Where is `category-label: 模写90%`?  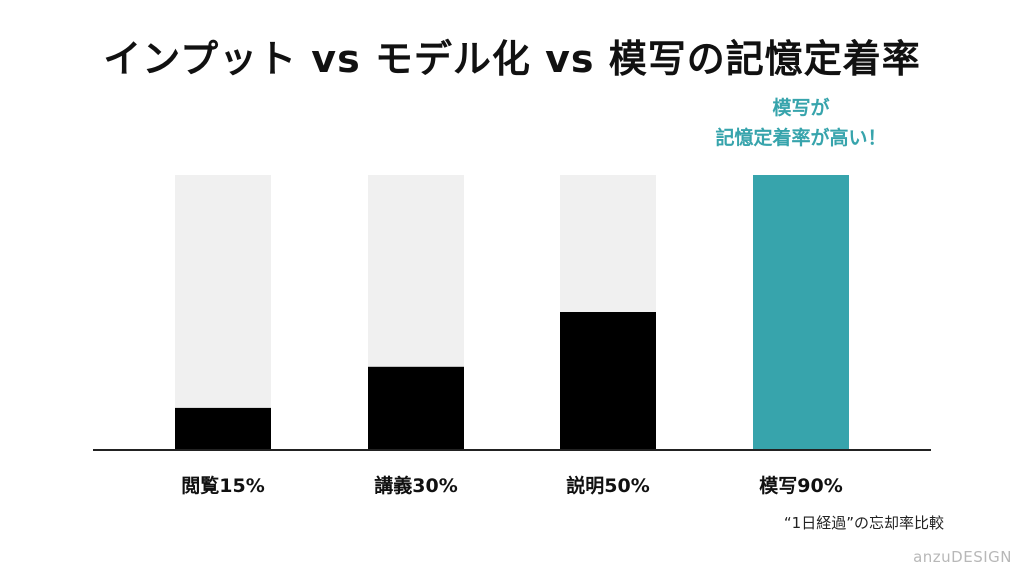 category-label: 模写90% is located at coordinates (800, 485).